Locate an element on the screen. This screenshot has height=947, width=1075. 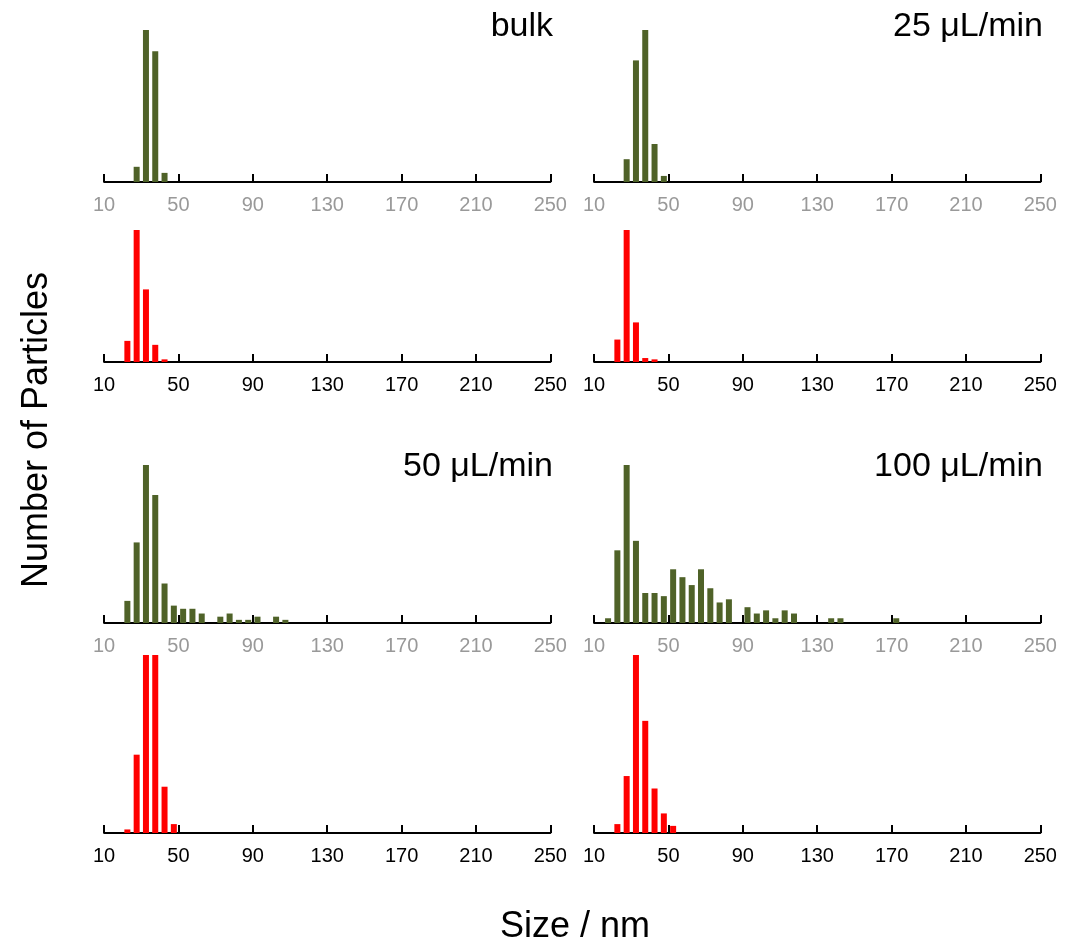
x-axis-title: Size / nm is located at coordinates (575, 925).